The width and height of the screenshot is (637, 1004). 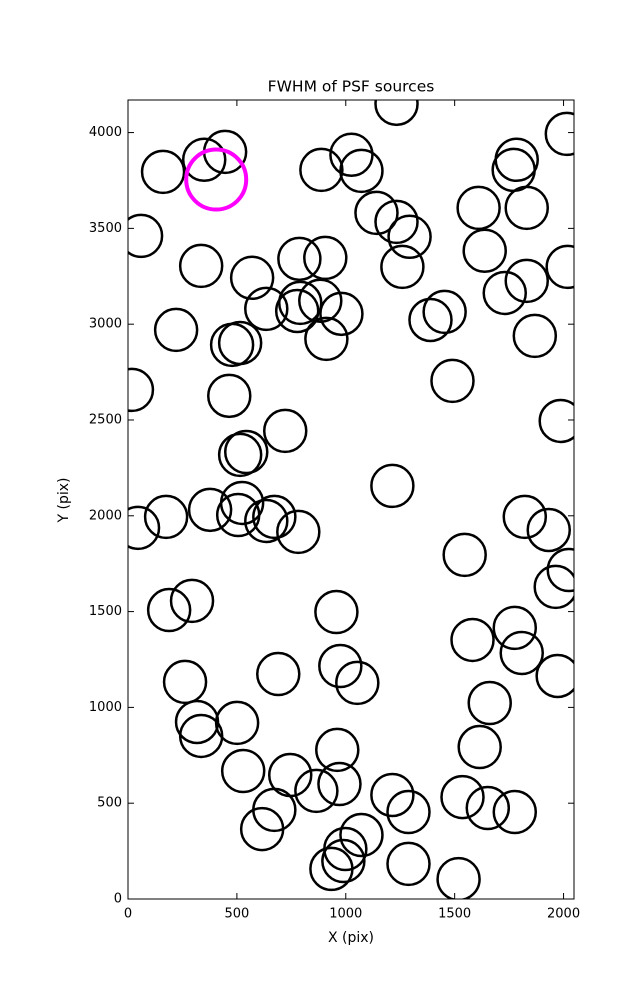 I want to click on x-tick-label: 1000, so click(x=345, y=914).